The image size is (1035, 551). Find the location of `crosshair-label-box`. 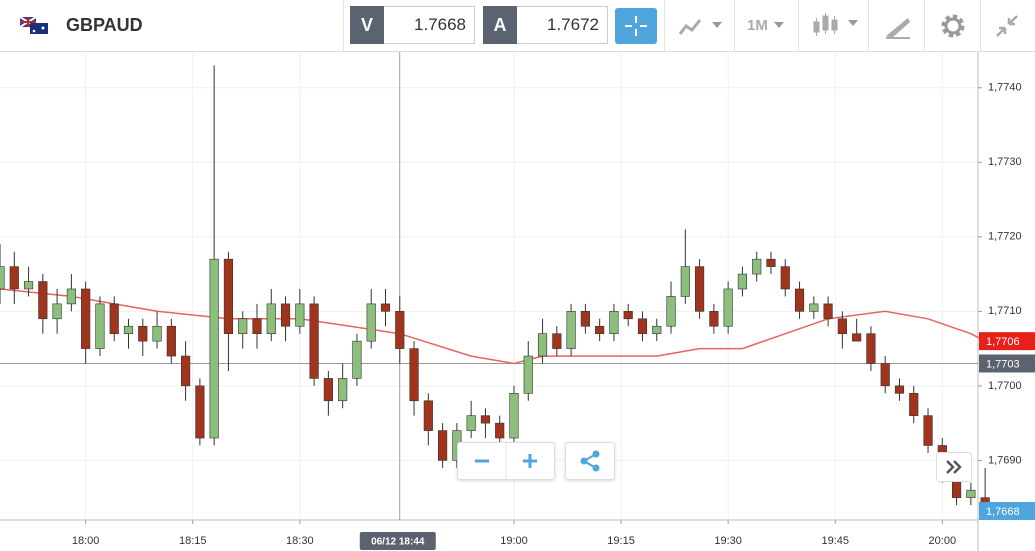

crosshair-label-box is located at coordinates (397, 541).